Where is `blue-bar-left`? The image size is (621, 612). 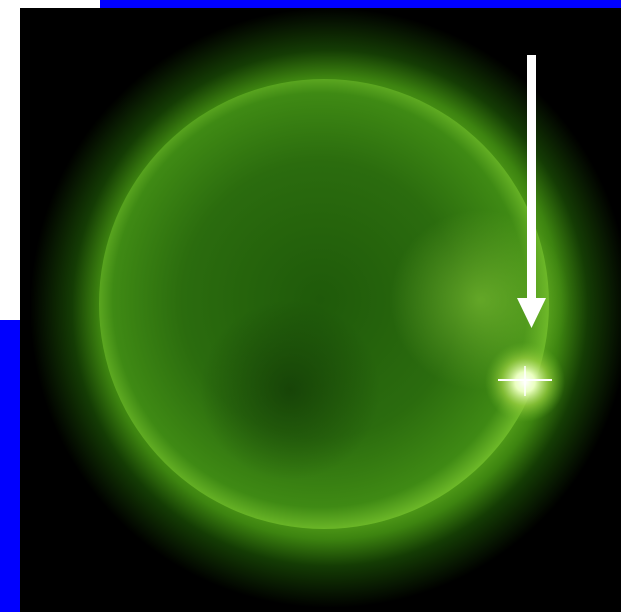 blue-bar-left is located at coordinates (10, 466).